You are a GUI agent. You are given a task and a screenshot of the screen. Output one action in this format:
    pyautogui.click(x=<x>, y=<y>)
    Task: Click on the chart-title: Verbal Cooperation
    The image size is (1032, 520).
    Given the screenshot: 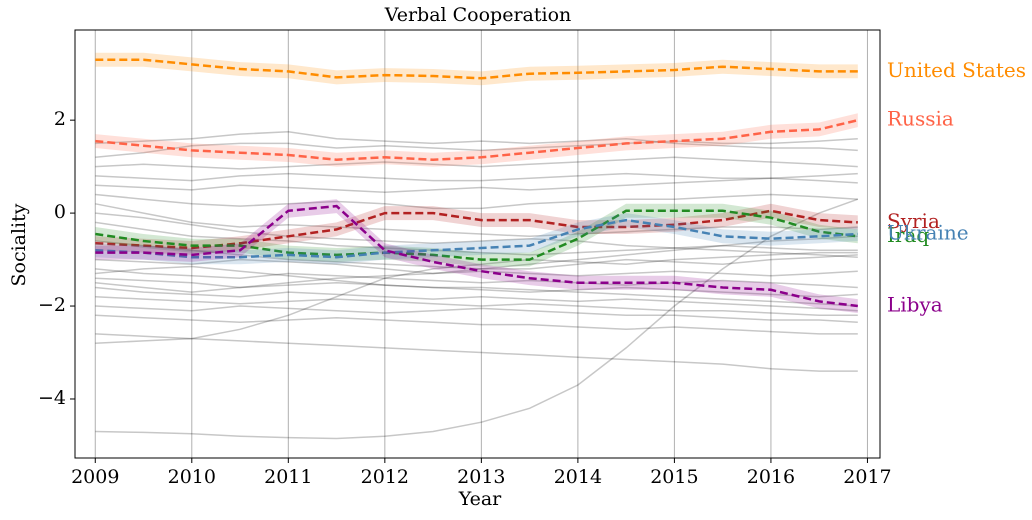 What is the action you would take?
    pyautogui.click(x=478, y=15)
    